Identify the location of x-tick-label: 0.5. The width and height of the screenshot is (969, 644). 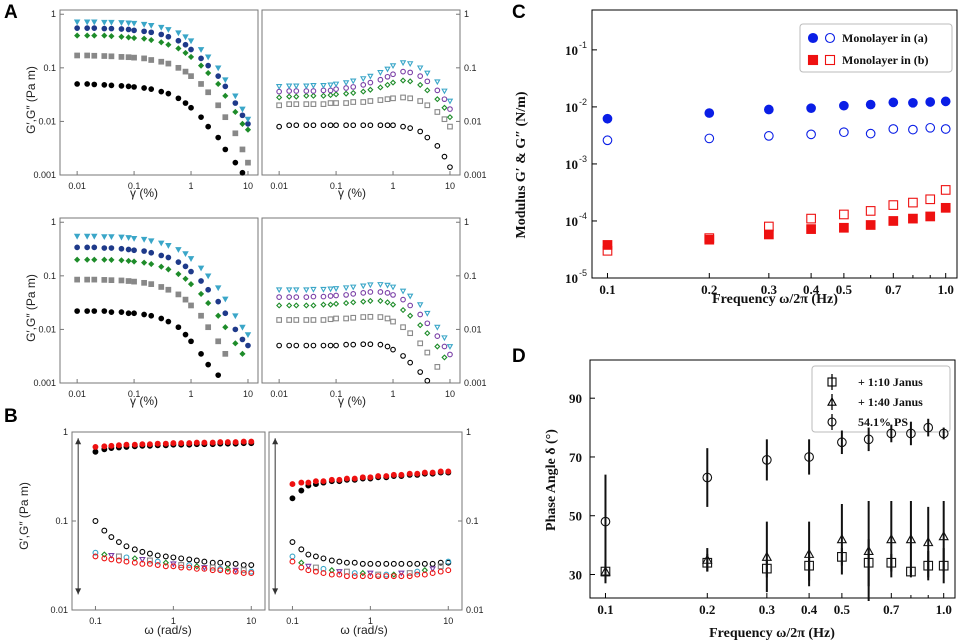
(844, 289).